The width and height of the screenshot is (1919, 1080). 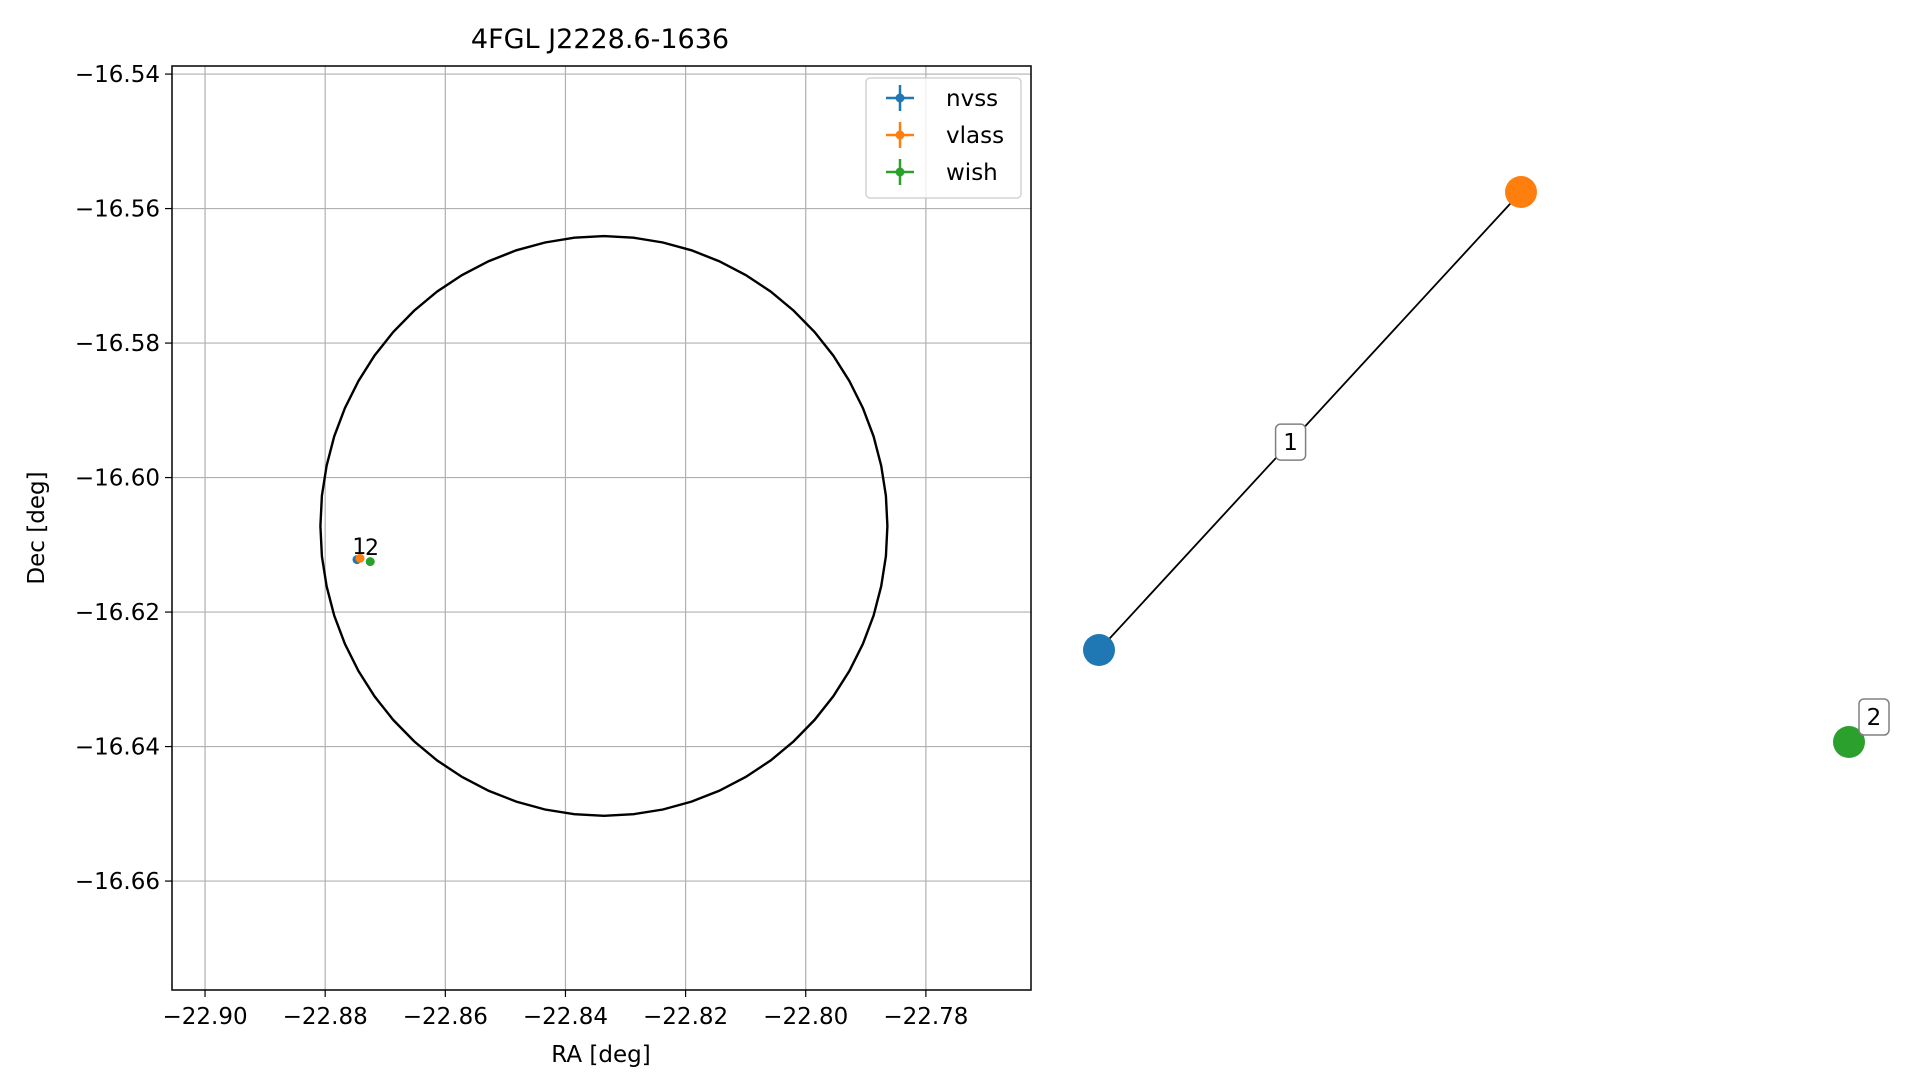 I want to click on legend-item-wish: wish, so click(x=942, y=172).